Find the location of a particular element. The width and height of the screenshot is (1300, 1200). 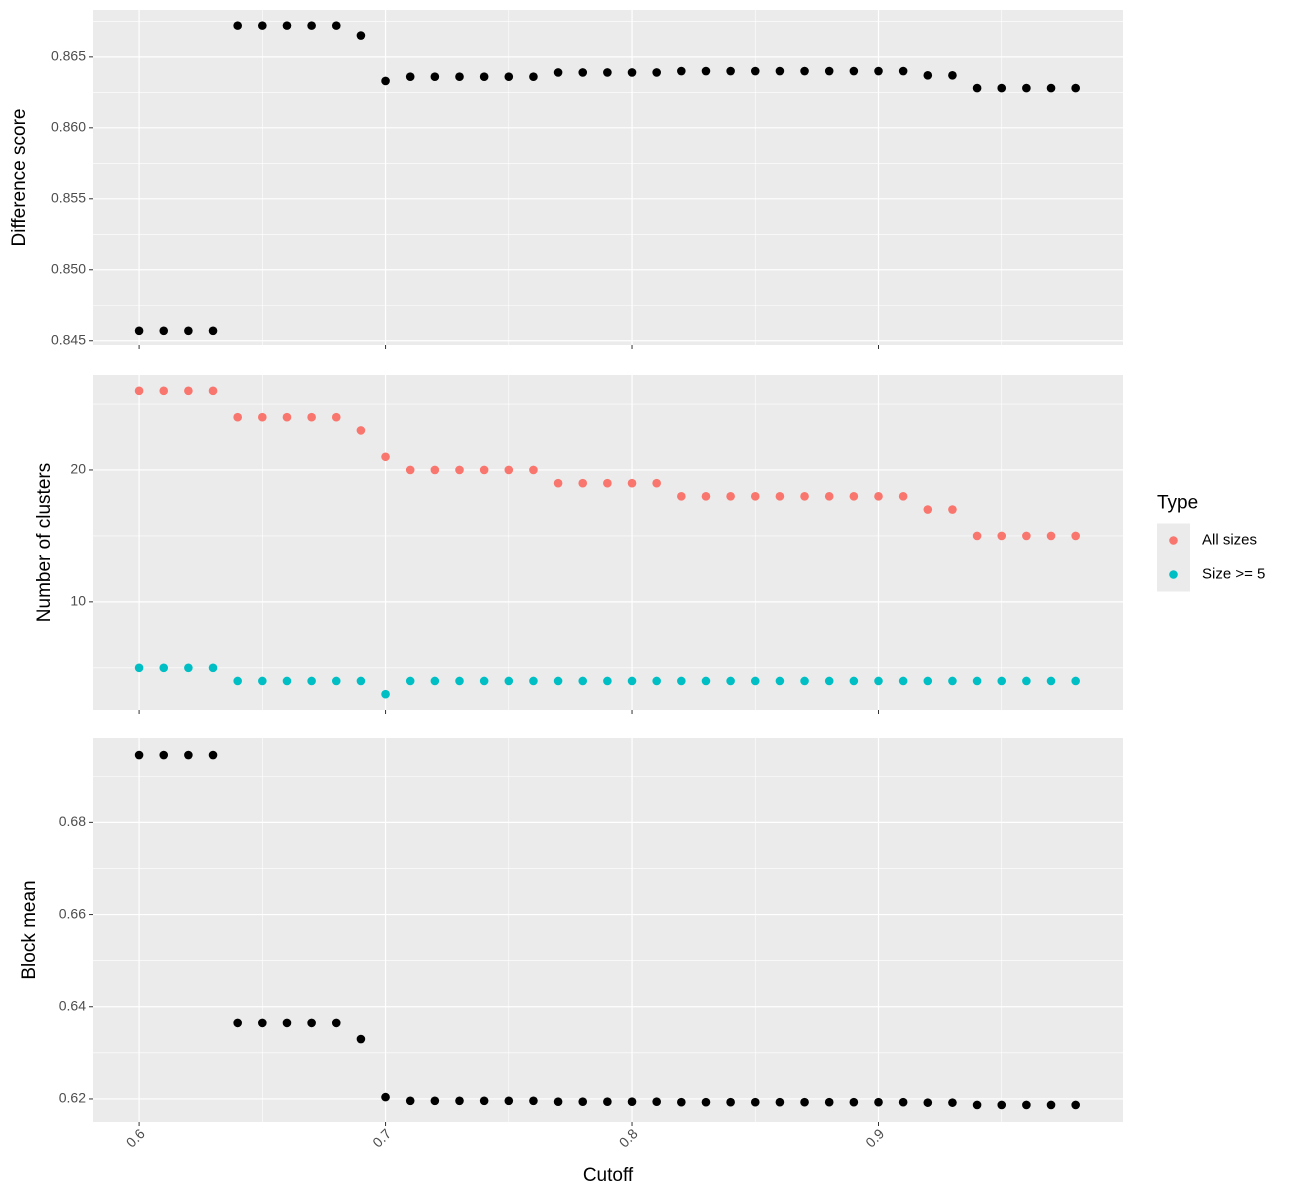

x-tick-label: 0.8 is located at coordinates (628, 1137).